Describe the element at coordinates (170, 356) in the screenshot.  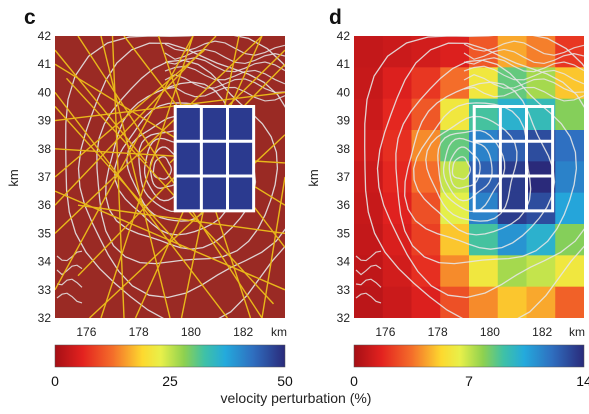
I see `colorbar-c` at that location.